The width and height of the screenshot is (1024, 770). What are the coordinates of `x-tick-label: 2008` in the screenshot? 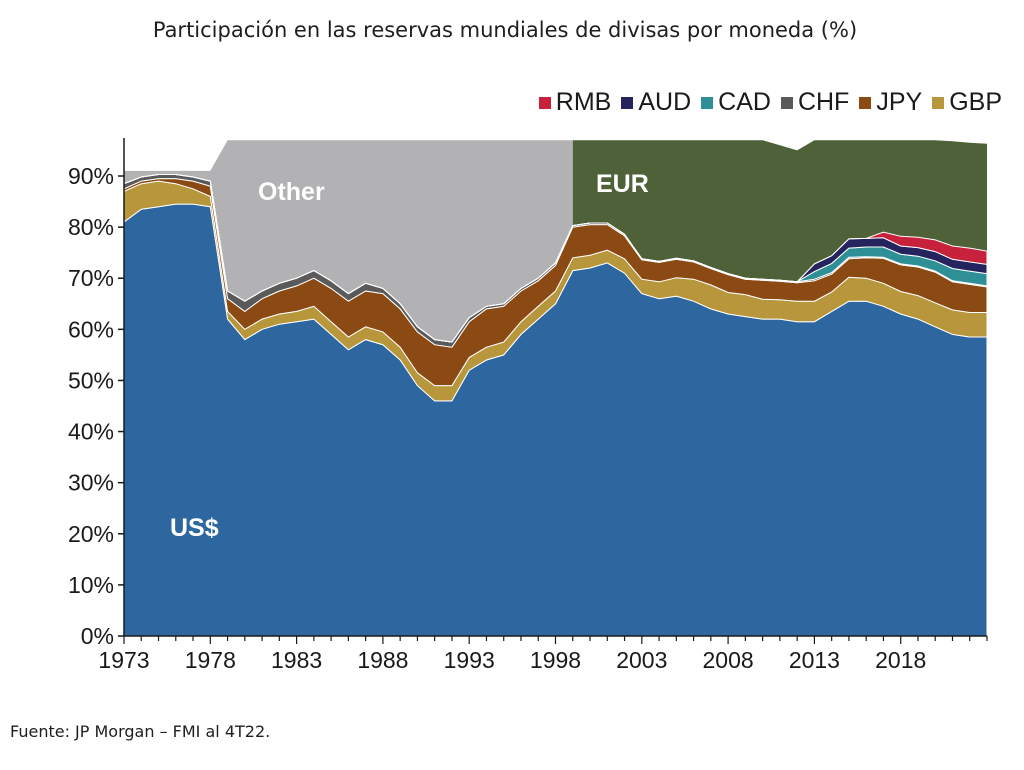 It's located at (728, 660).